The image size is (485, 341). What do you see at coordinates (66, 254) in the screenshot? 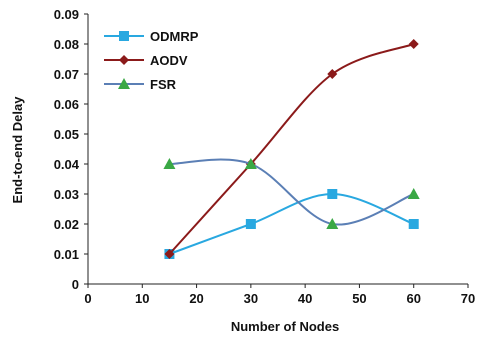
I see `y-tick-label: 0.01` at bounding box center [66, 254].